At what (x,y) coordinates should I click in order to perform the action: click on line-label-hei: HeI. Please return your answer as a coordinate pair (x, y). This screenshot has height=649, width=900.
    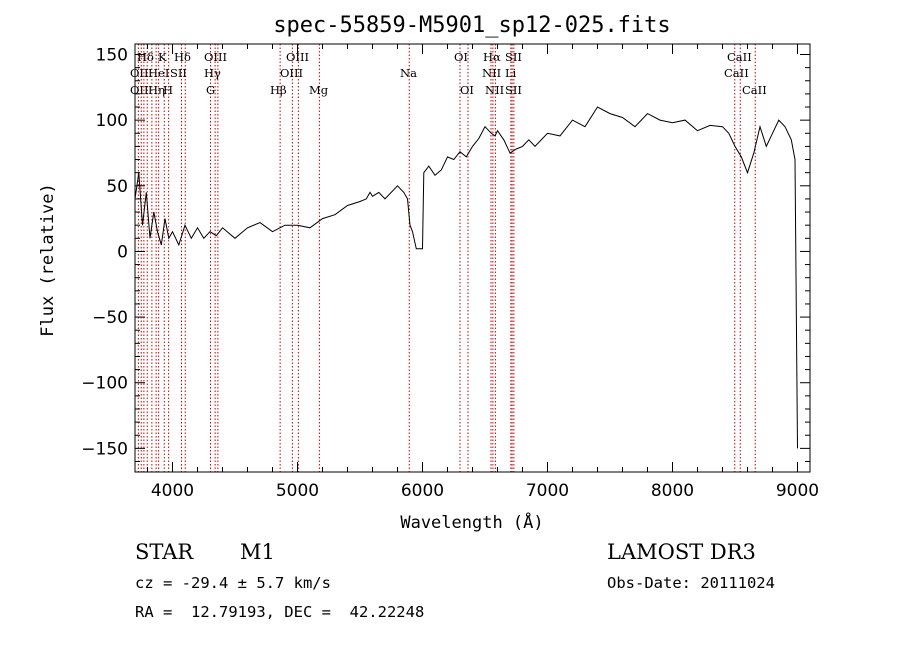
    Looking at the image, I should click on (158, 73).